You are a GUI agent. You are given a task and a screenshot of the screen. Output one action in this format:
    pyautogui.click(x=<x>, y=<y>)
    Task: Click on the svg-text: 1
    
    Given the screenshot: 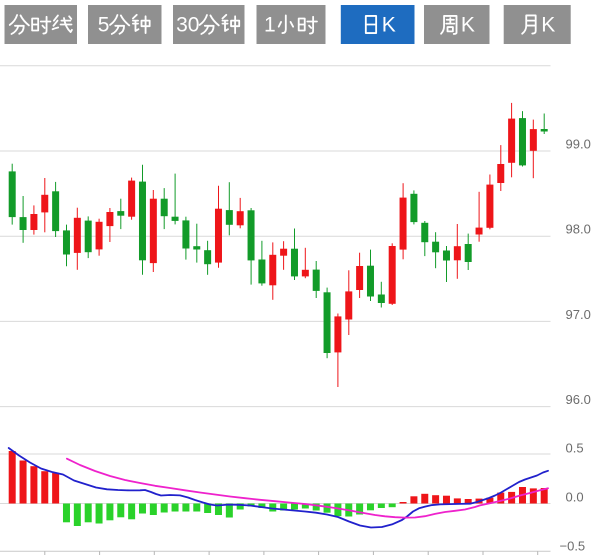 What is the action you would take?
    pyautogui.click(x=270, y=25)
    